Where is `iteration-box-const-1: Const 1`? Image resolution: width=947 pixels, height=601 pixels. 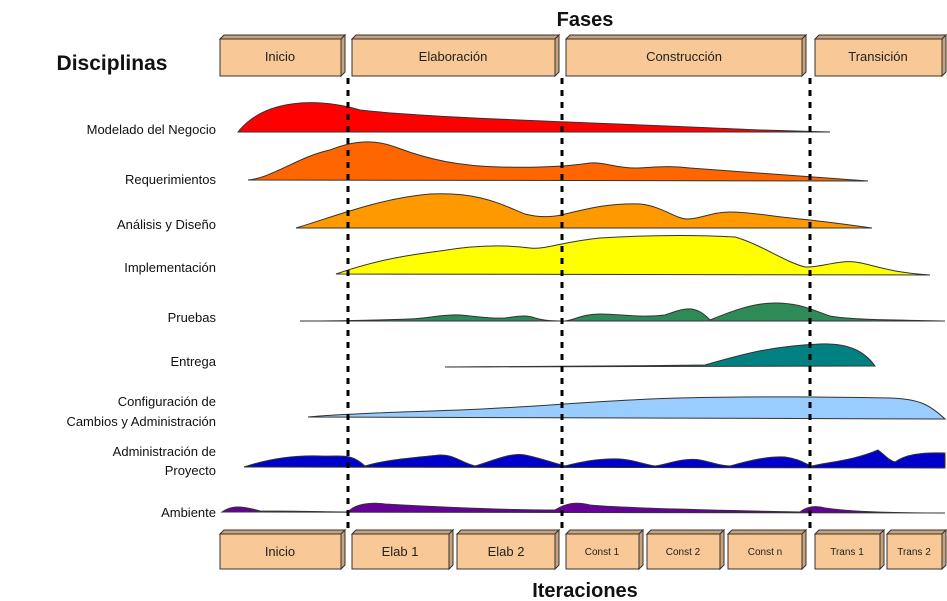 iteration-box-const-1: Const 1 is located at coordinates (604, 549).